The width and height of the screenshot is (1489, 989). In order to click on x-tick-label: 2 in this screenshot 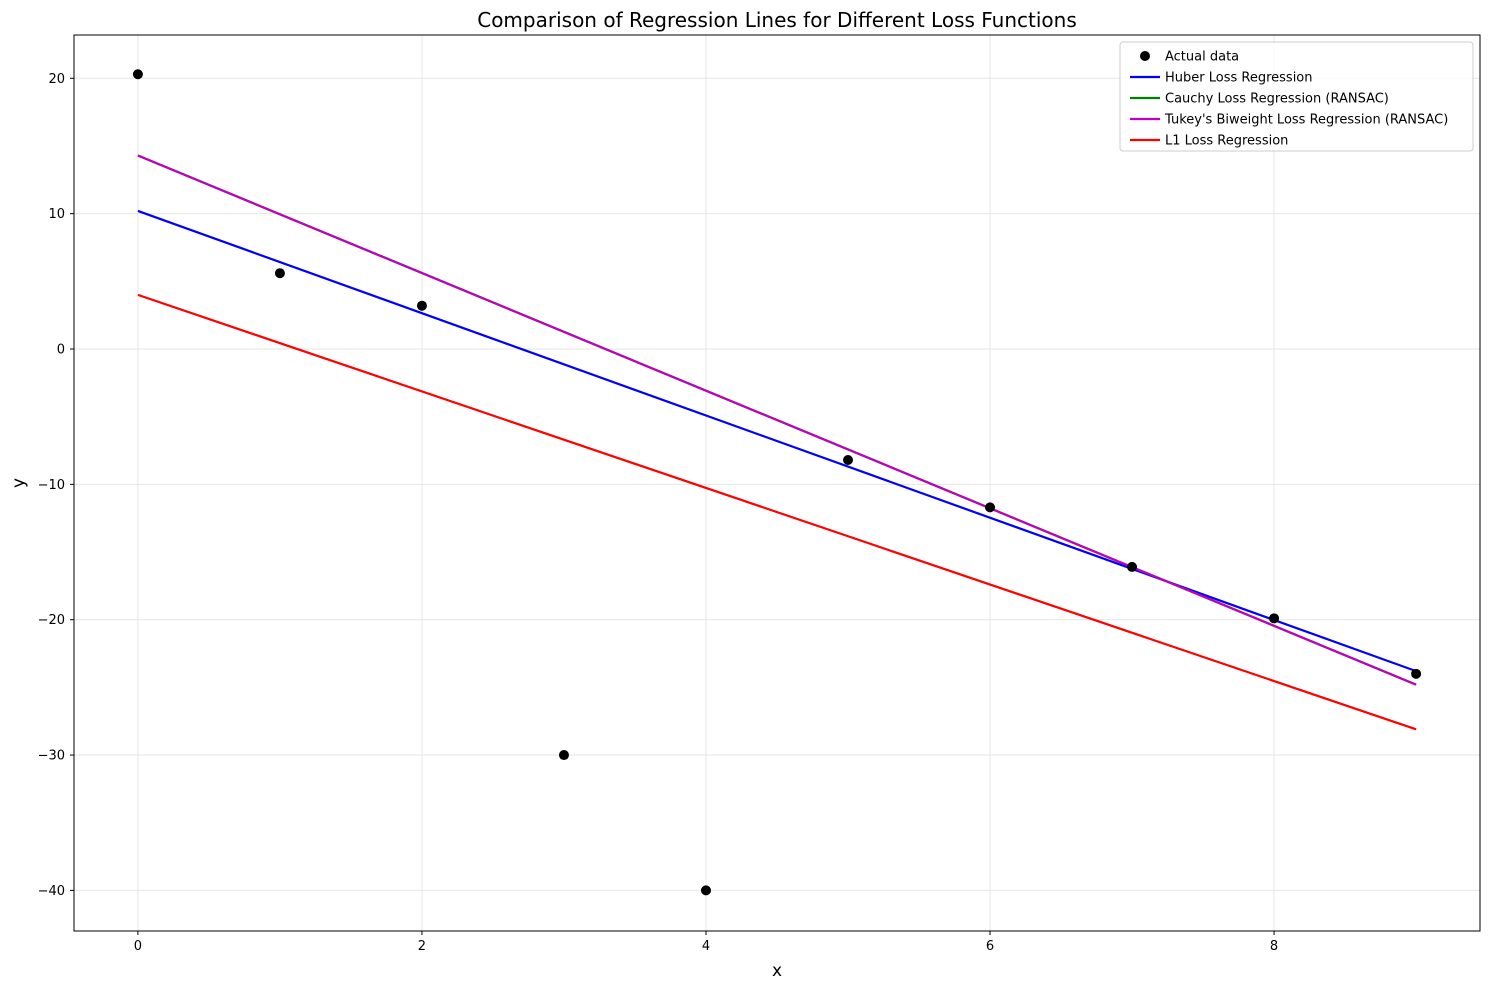, I will do `click(422, 946)`.